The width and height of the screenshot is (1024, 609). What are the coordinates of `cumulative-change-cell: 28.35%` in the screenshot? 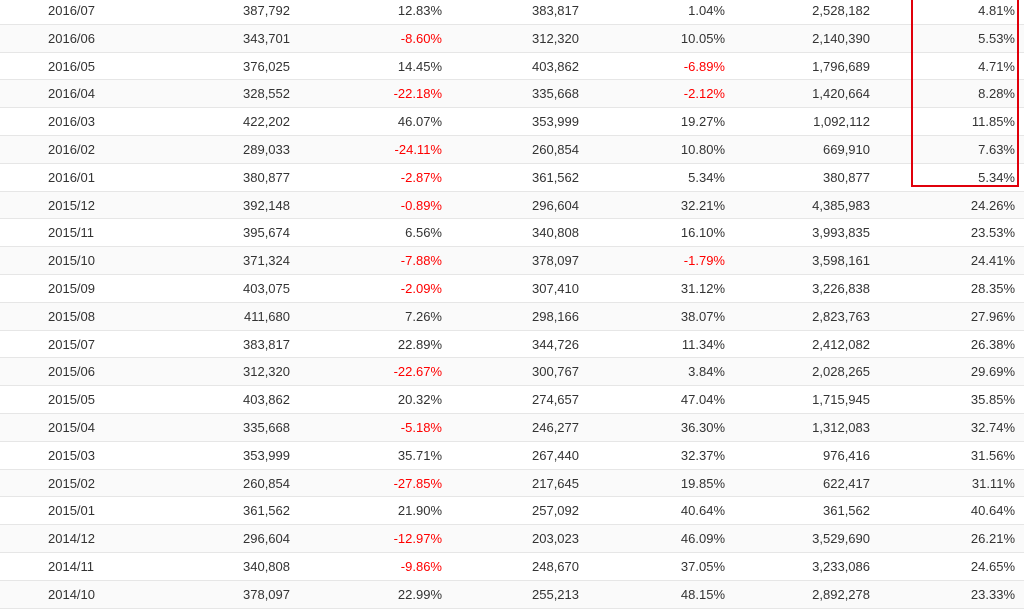 It's located at (992, 288).